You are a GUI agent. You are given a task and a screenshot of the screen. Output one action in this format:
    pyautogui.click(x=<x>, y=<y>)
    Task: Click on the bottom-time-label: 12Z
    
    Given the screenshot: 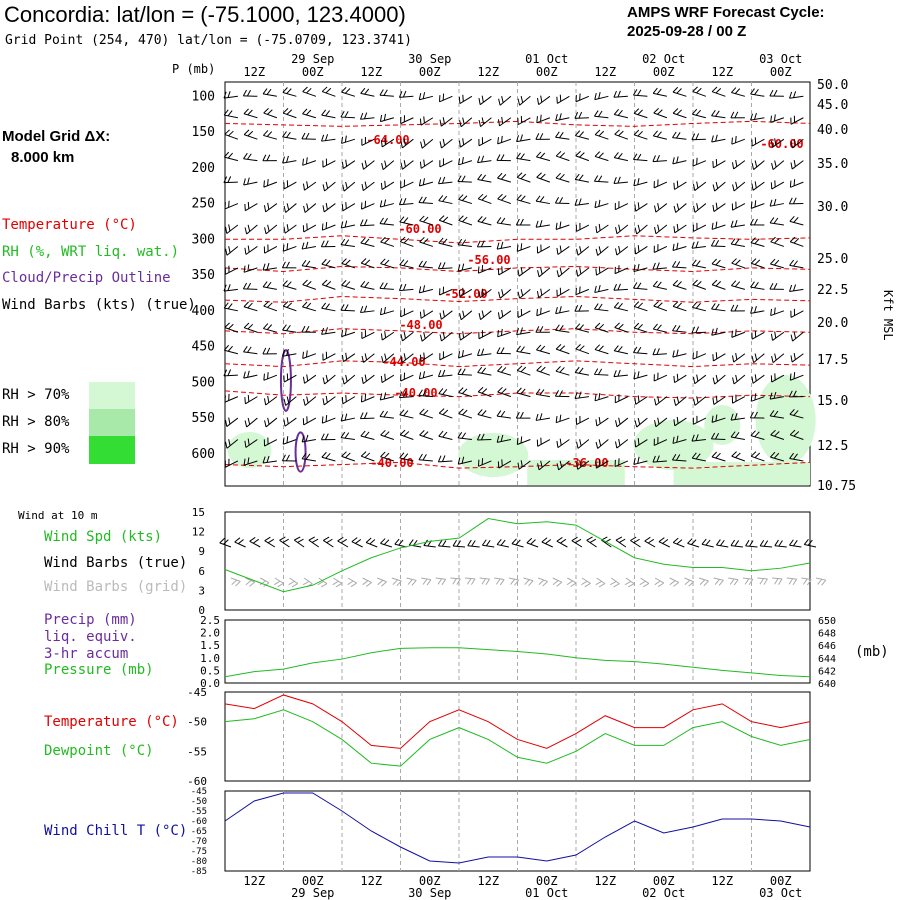 What is the action you would take?
    pyautogui.click(x=605, y=881)
    